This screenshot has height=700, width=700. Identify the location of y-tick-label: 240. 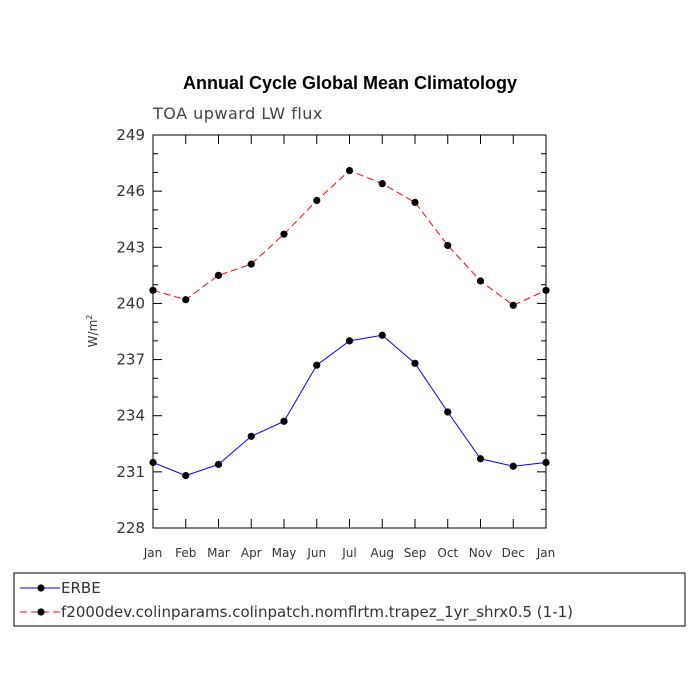
(130, 303).